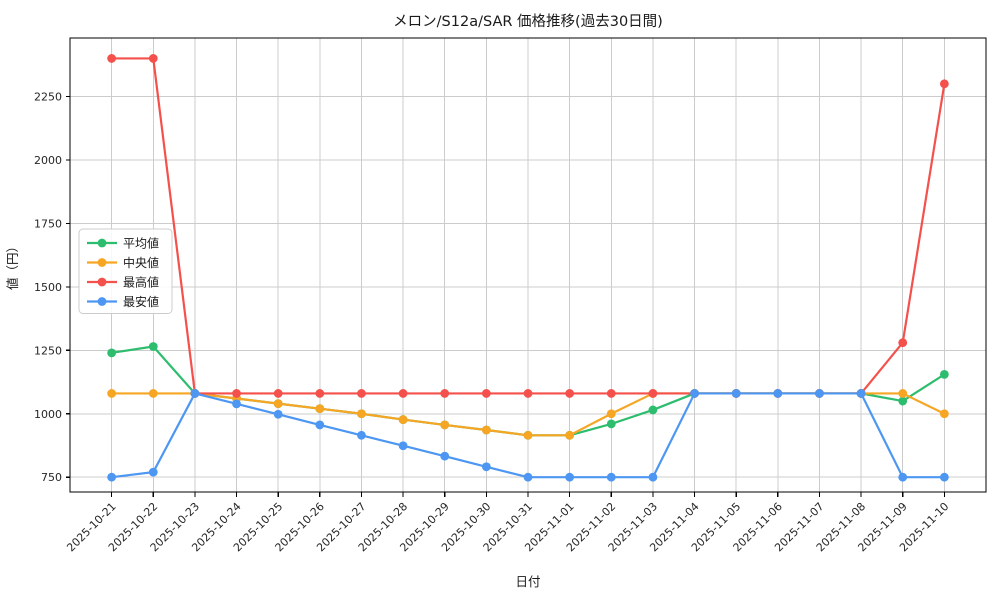 The image size is (1000, 600). What do you see at coordinates (48, 414) in the screenshot?
I see `y-tick-label: 1000` at bounding box center [48, 414].